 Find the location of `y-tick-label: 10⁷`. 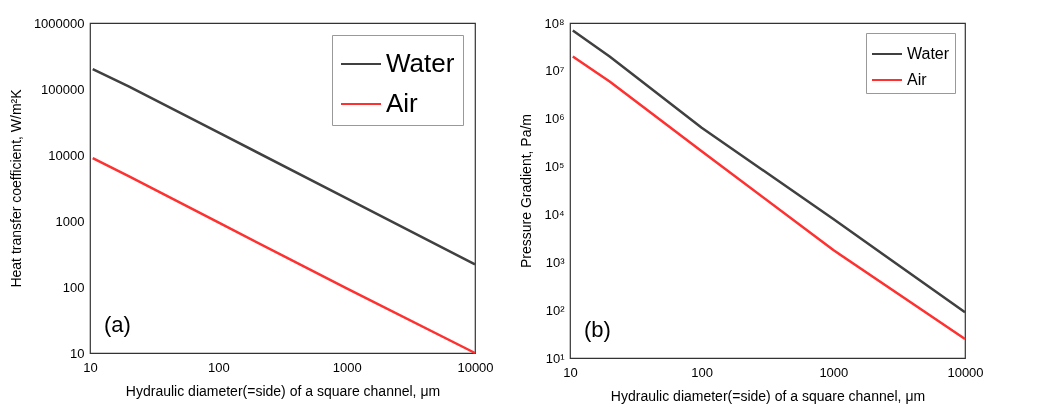

y-tick-label: 10⁷ is located at coordinates (555, 71).